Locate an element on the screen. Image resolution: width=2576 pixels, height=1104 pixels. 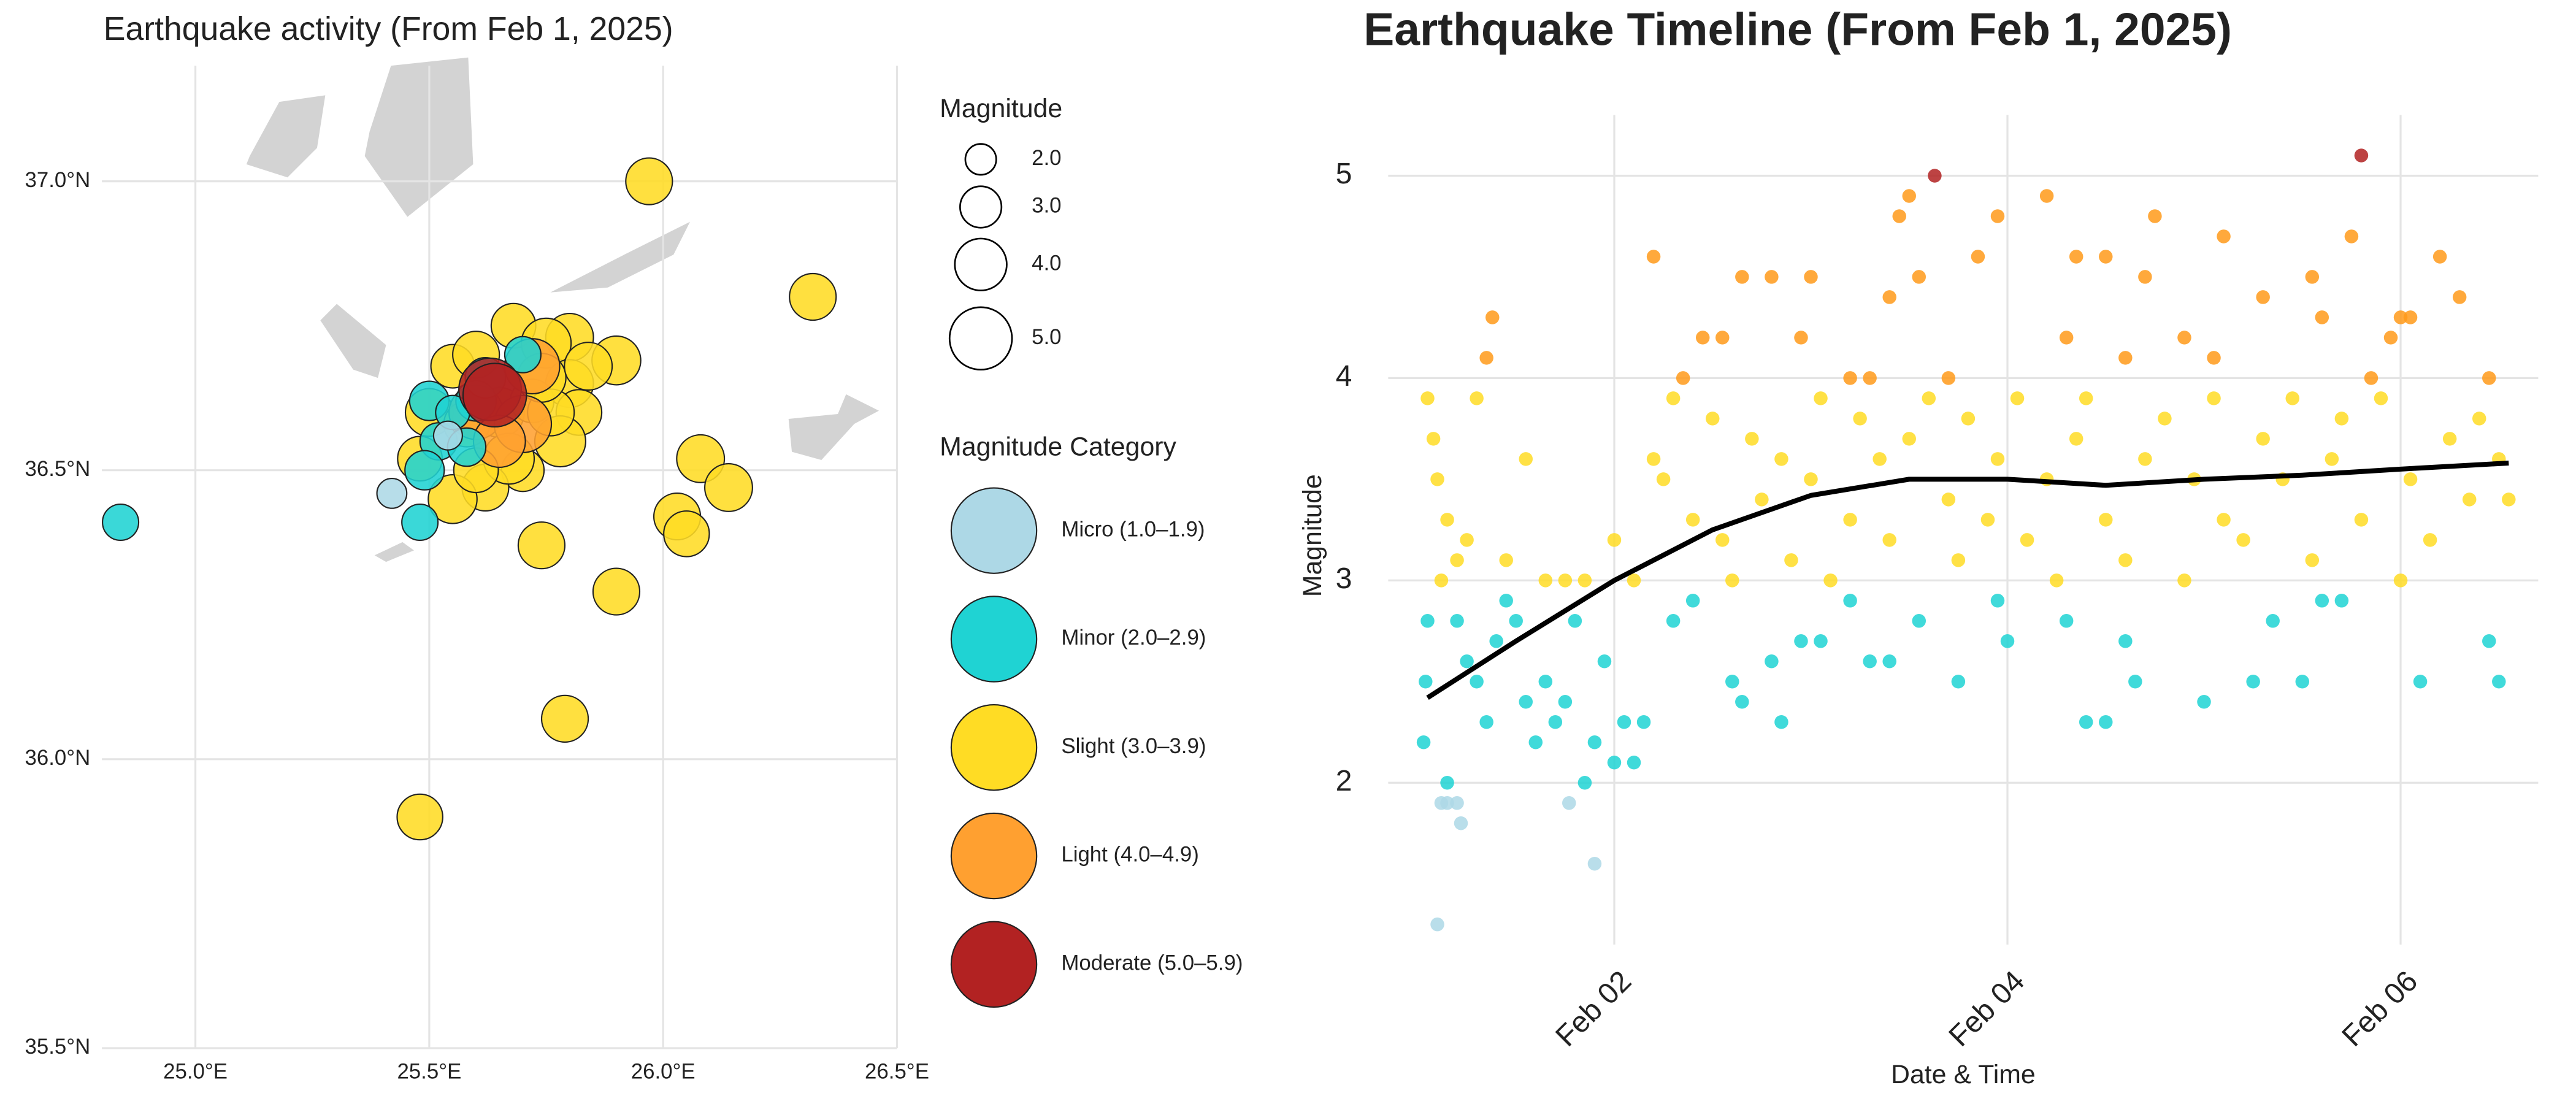
x-axis-title: Date & Time is located at coordinates (1963, 1074).